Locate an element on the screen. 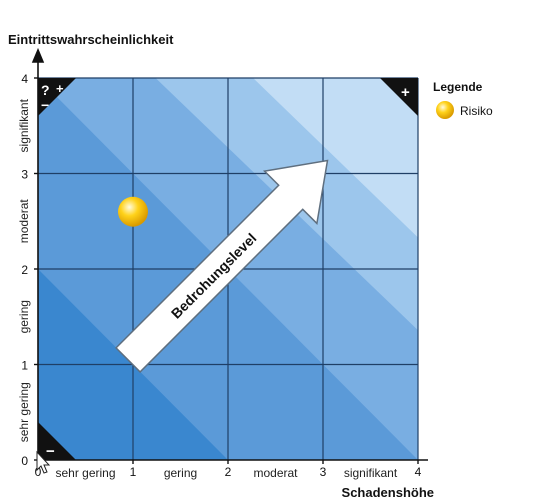 The width and height of the screenshot is (557, 502). legend-risk-marker is located at coordinates (445, 110).